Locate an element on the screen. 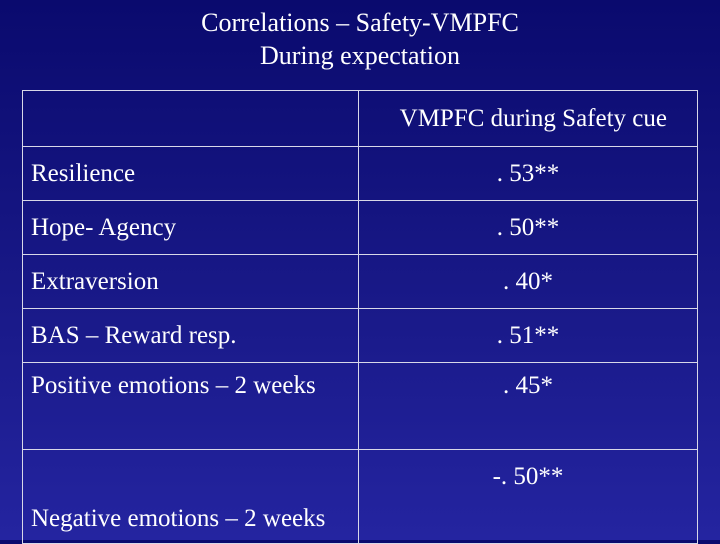  table-header-row: VMPFC during Safety cue is located at coordinates (360, 118).